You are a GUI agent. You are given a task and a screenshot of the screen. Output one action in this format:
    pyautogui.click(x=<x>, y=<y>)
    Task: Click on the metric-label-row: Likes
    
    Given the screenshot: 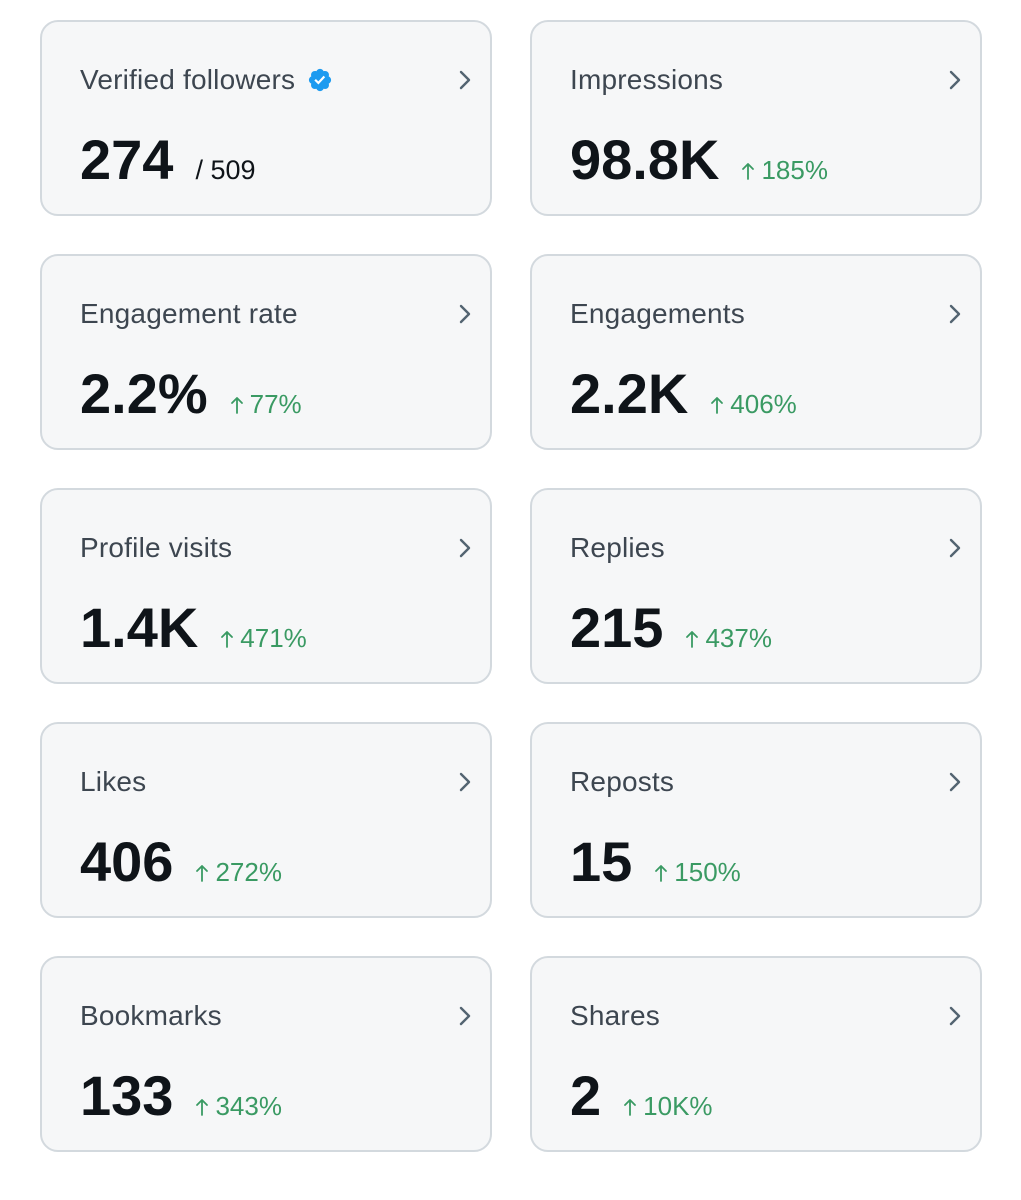 What is the action you would take?
    pyautogui.click(x=113, y=782)
    